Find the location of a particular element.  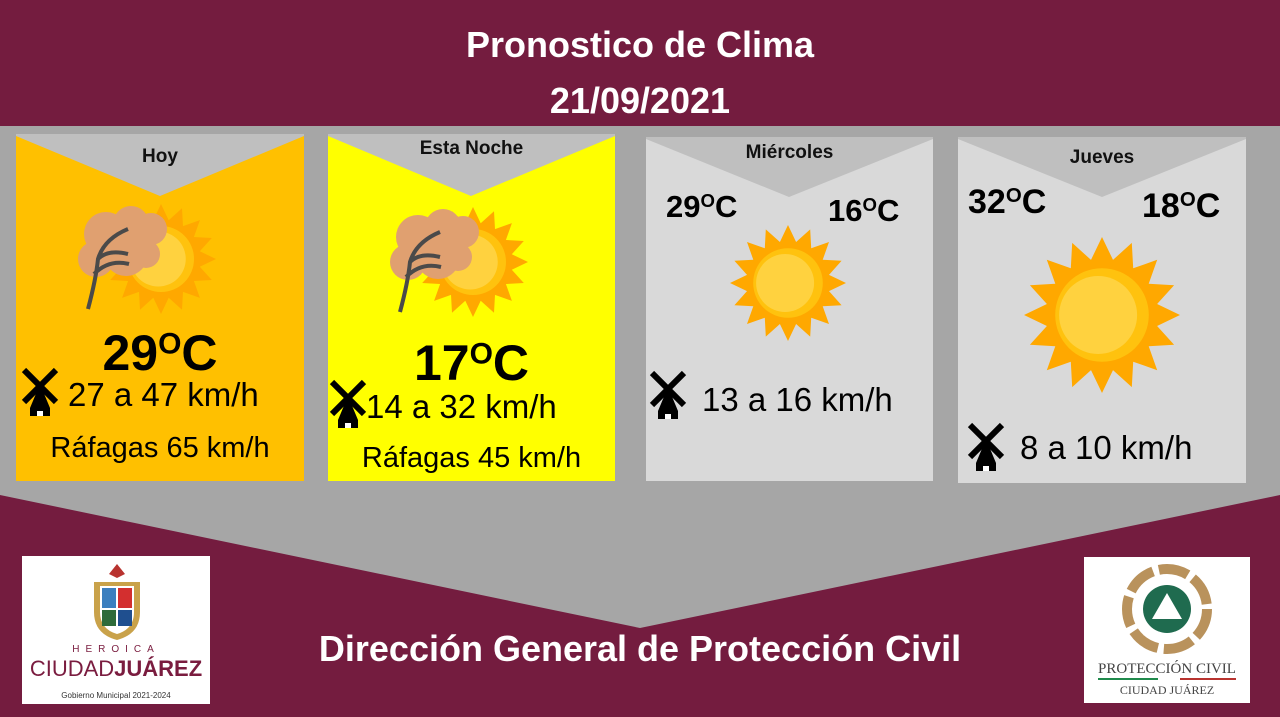

card-label: Miércoles is located at coordinates (789, 152).